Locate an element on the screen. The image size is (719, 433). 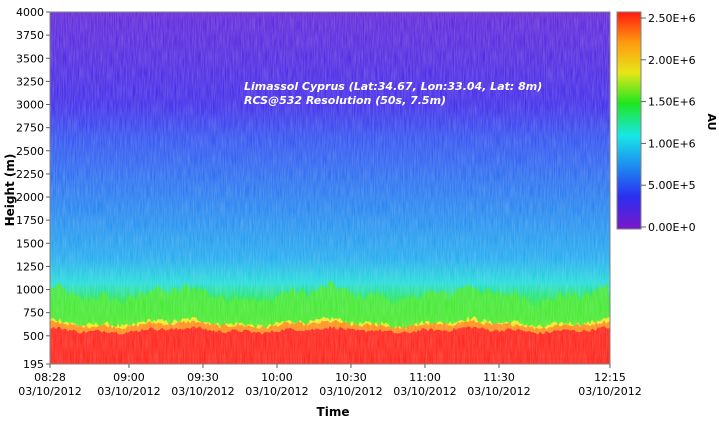
y-tick-label: 1500 is located at coordinates (30, 243).